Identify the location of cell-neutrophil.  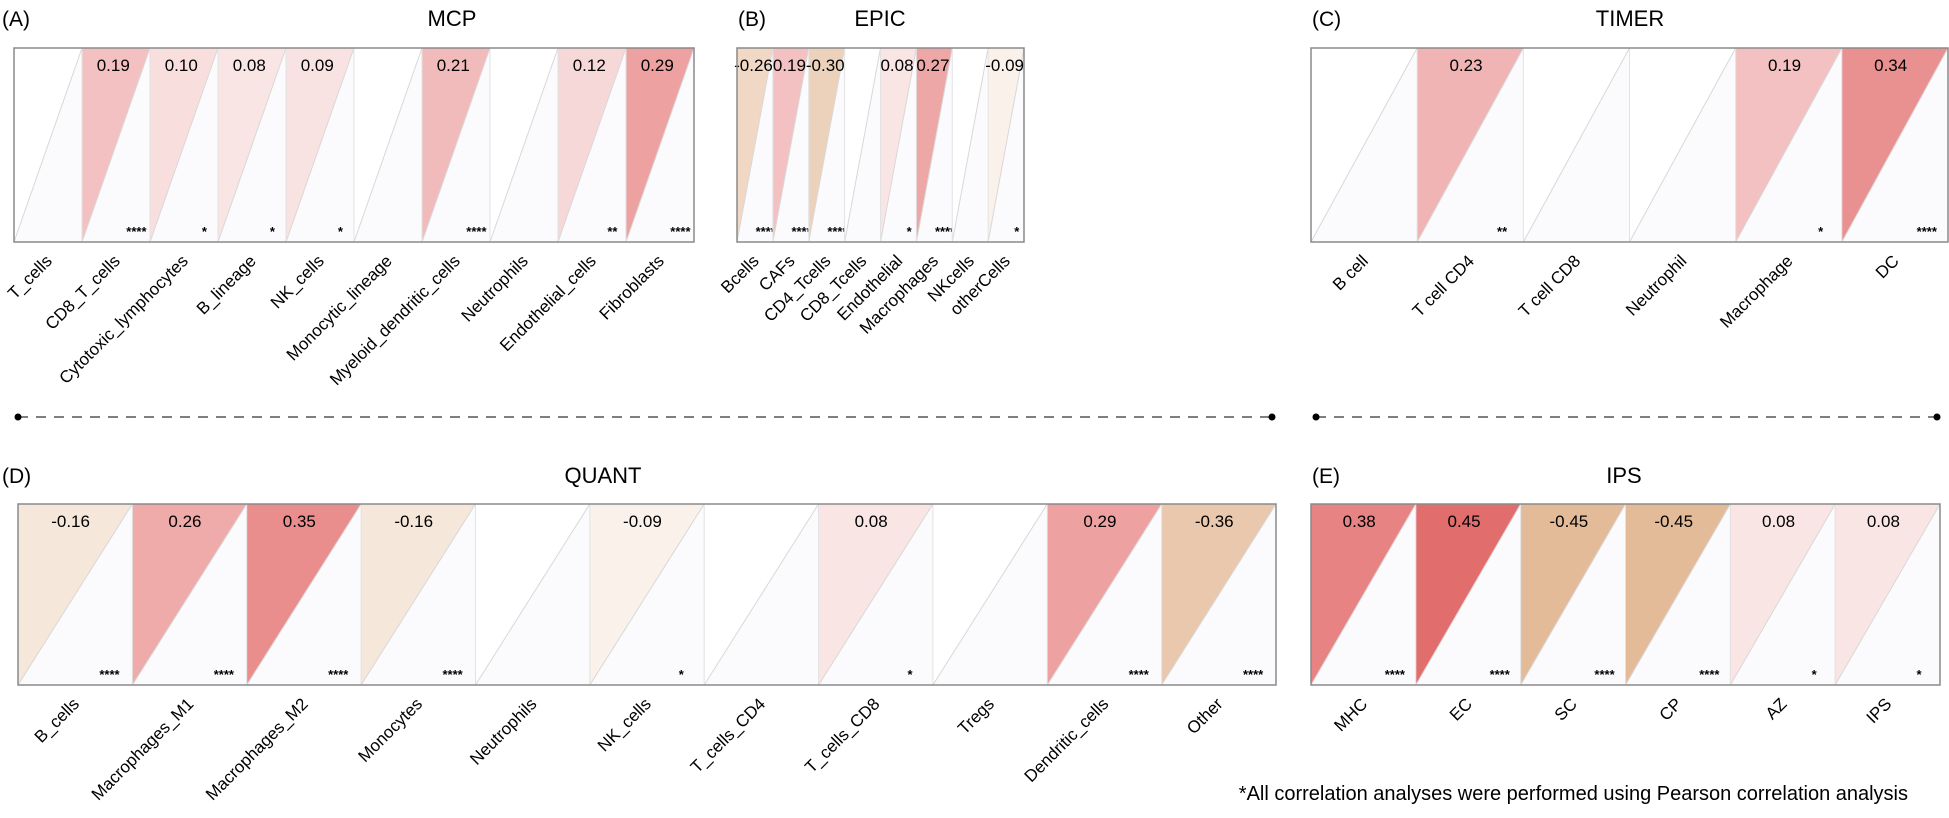
(1683, 145).